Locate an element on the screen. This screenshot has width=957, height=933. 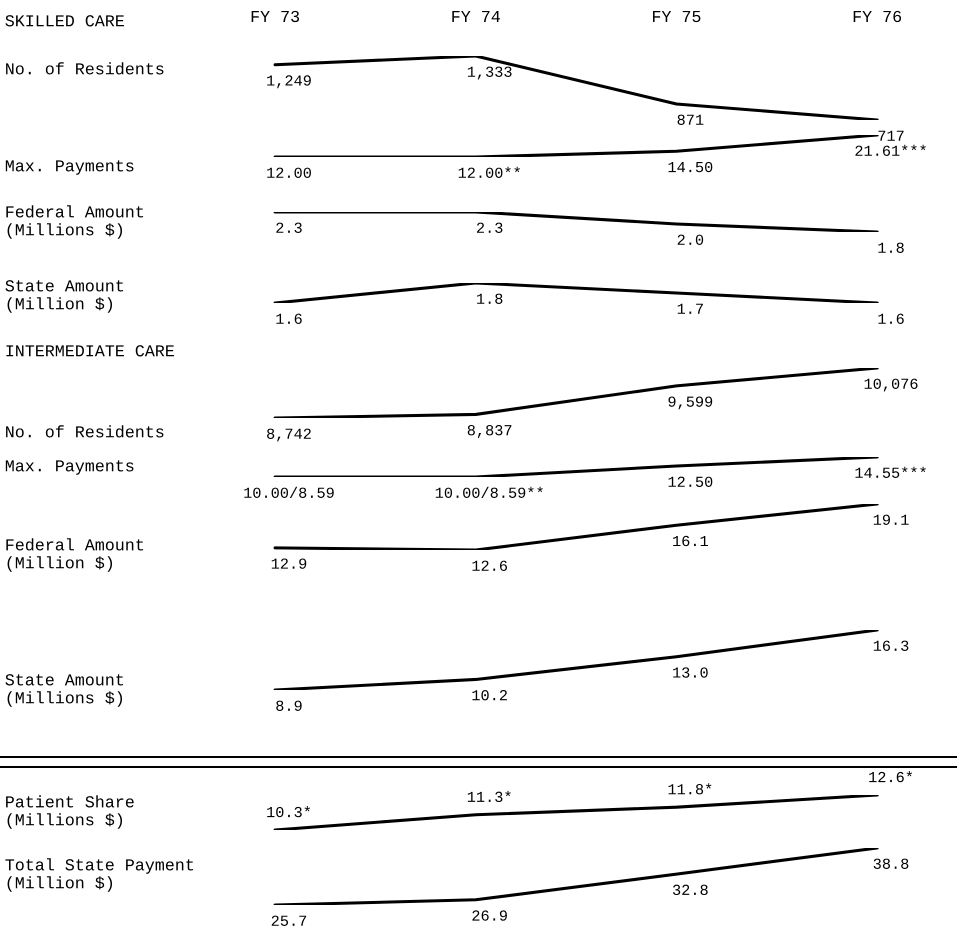
data-label: 10,076 is located at coordinates (891, 385).